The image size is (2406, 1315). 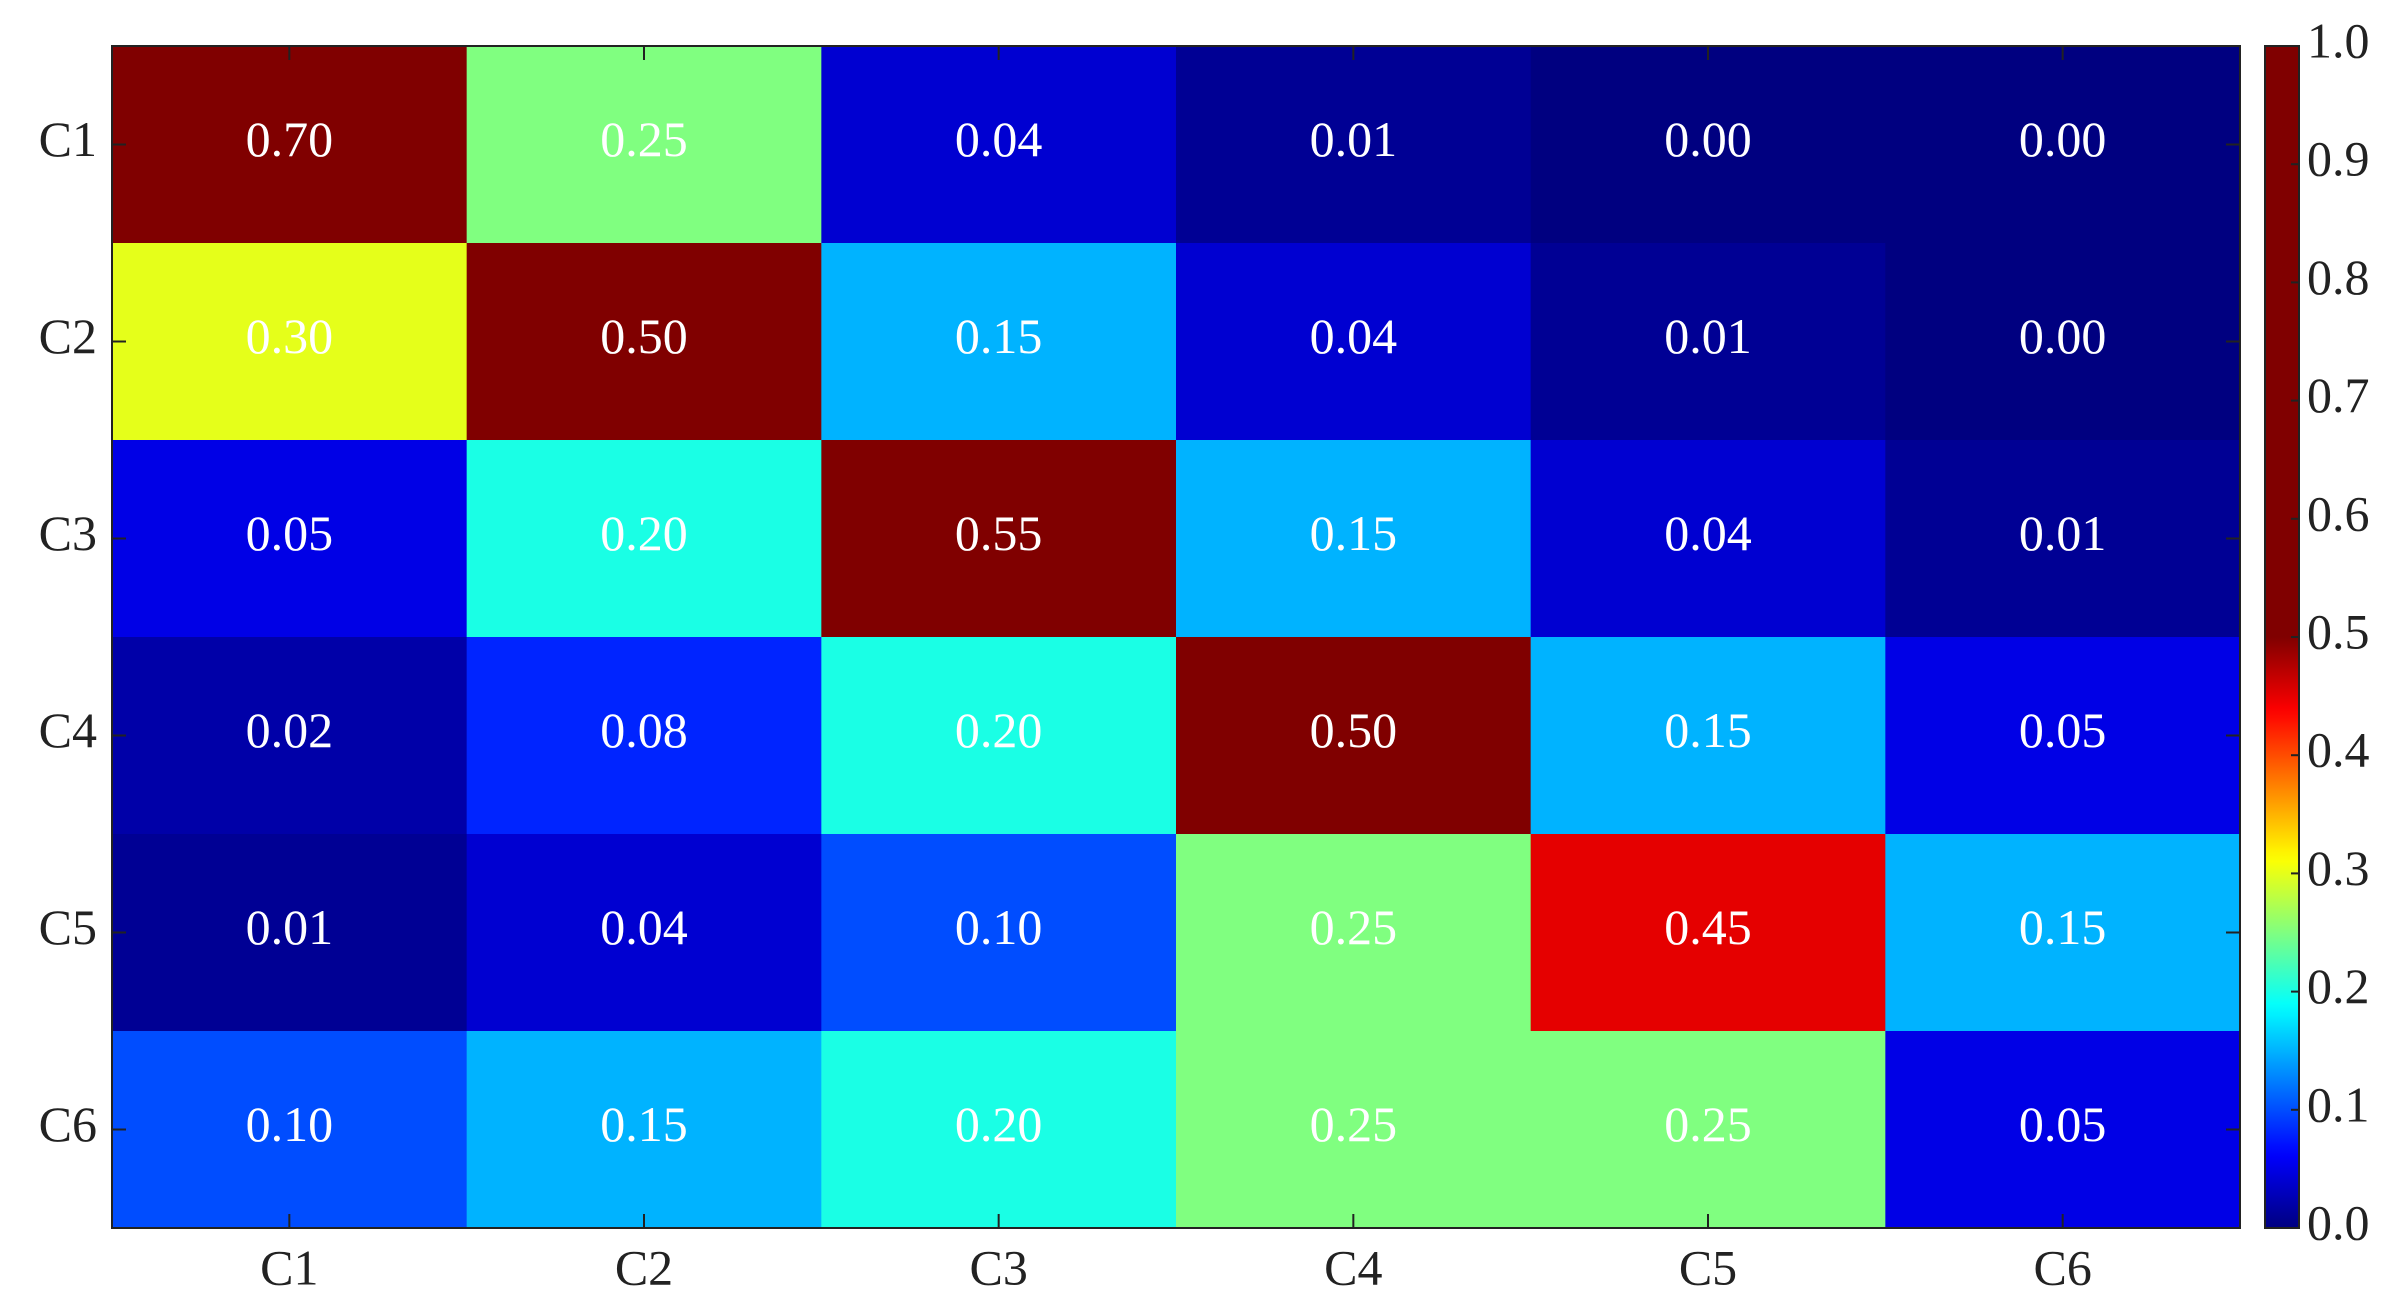 What do you see at coordinates (2338, 631) in the screenshot?
I see `colorbar-tick-label: 0.5` at bounding box center [2338, 631].